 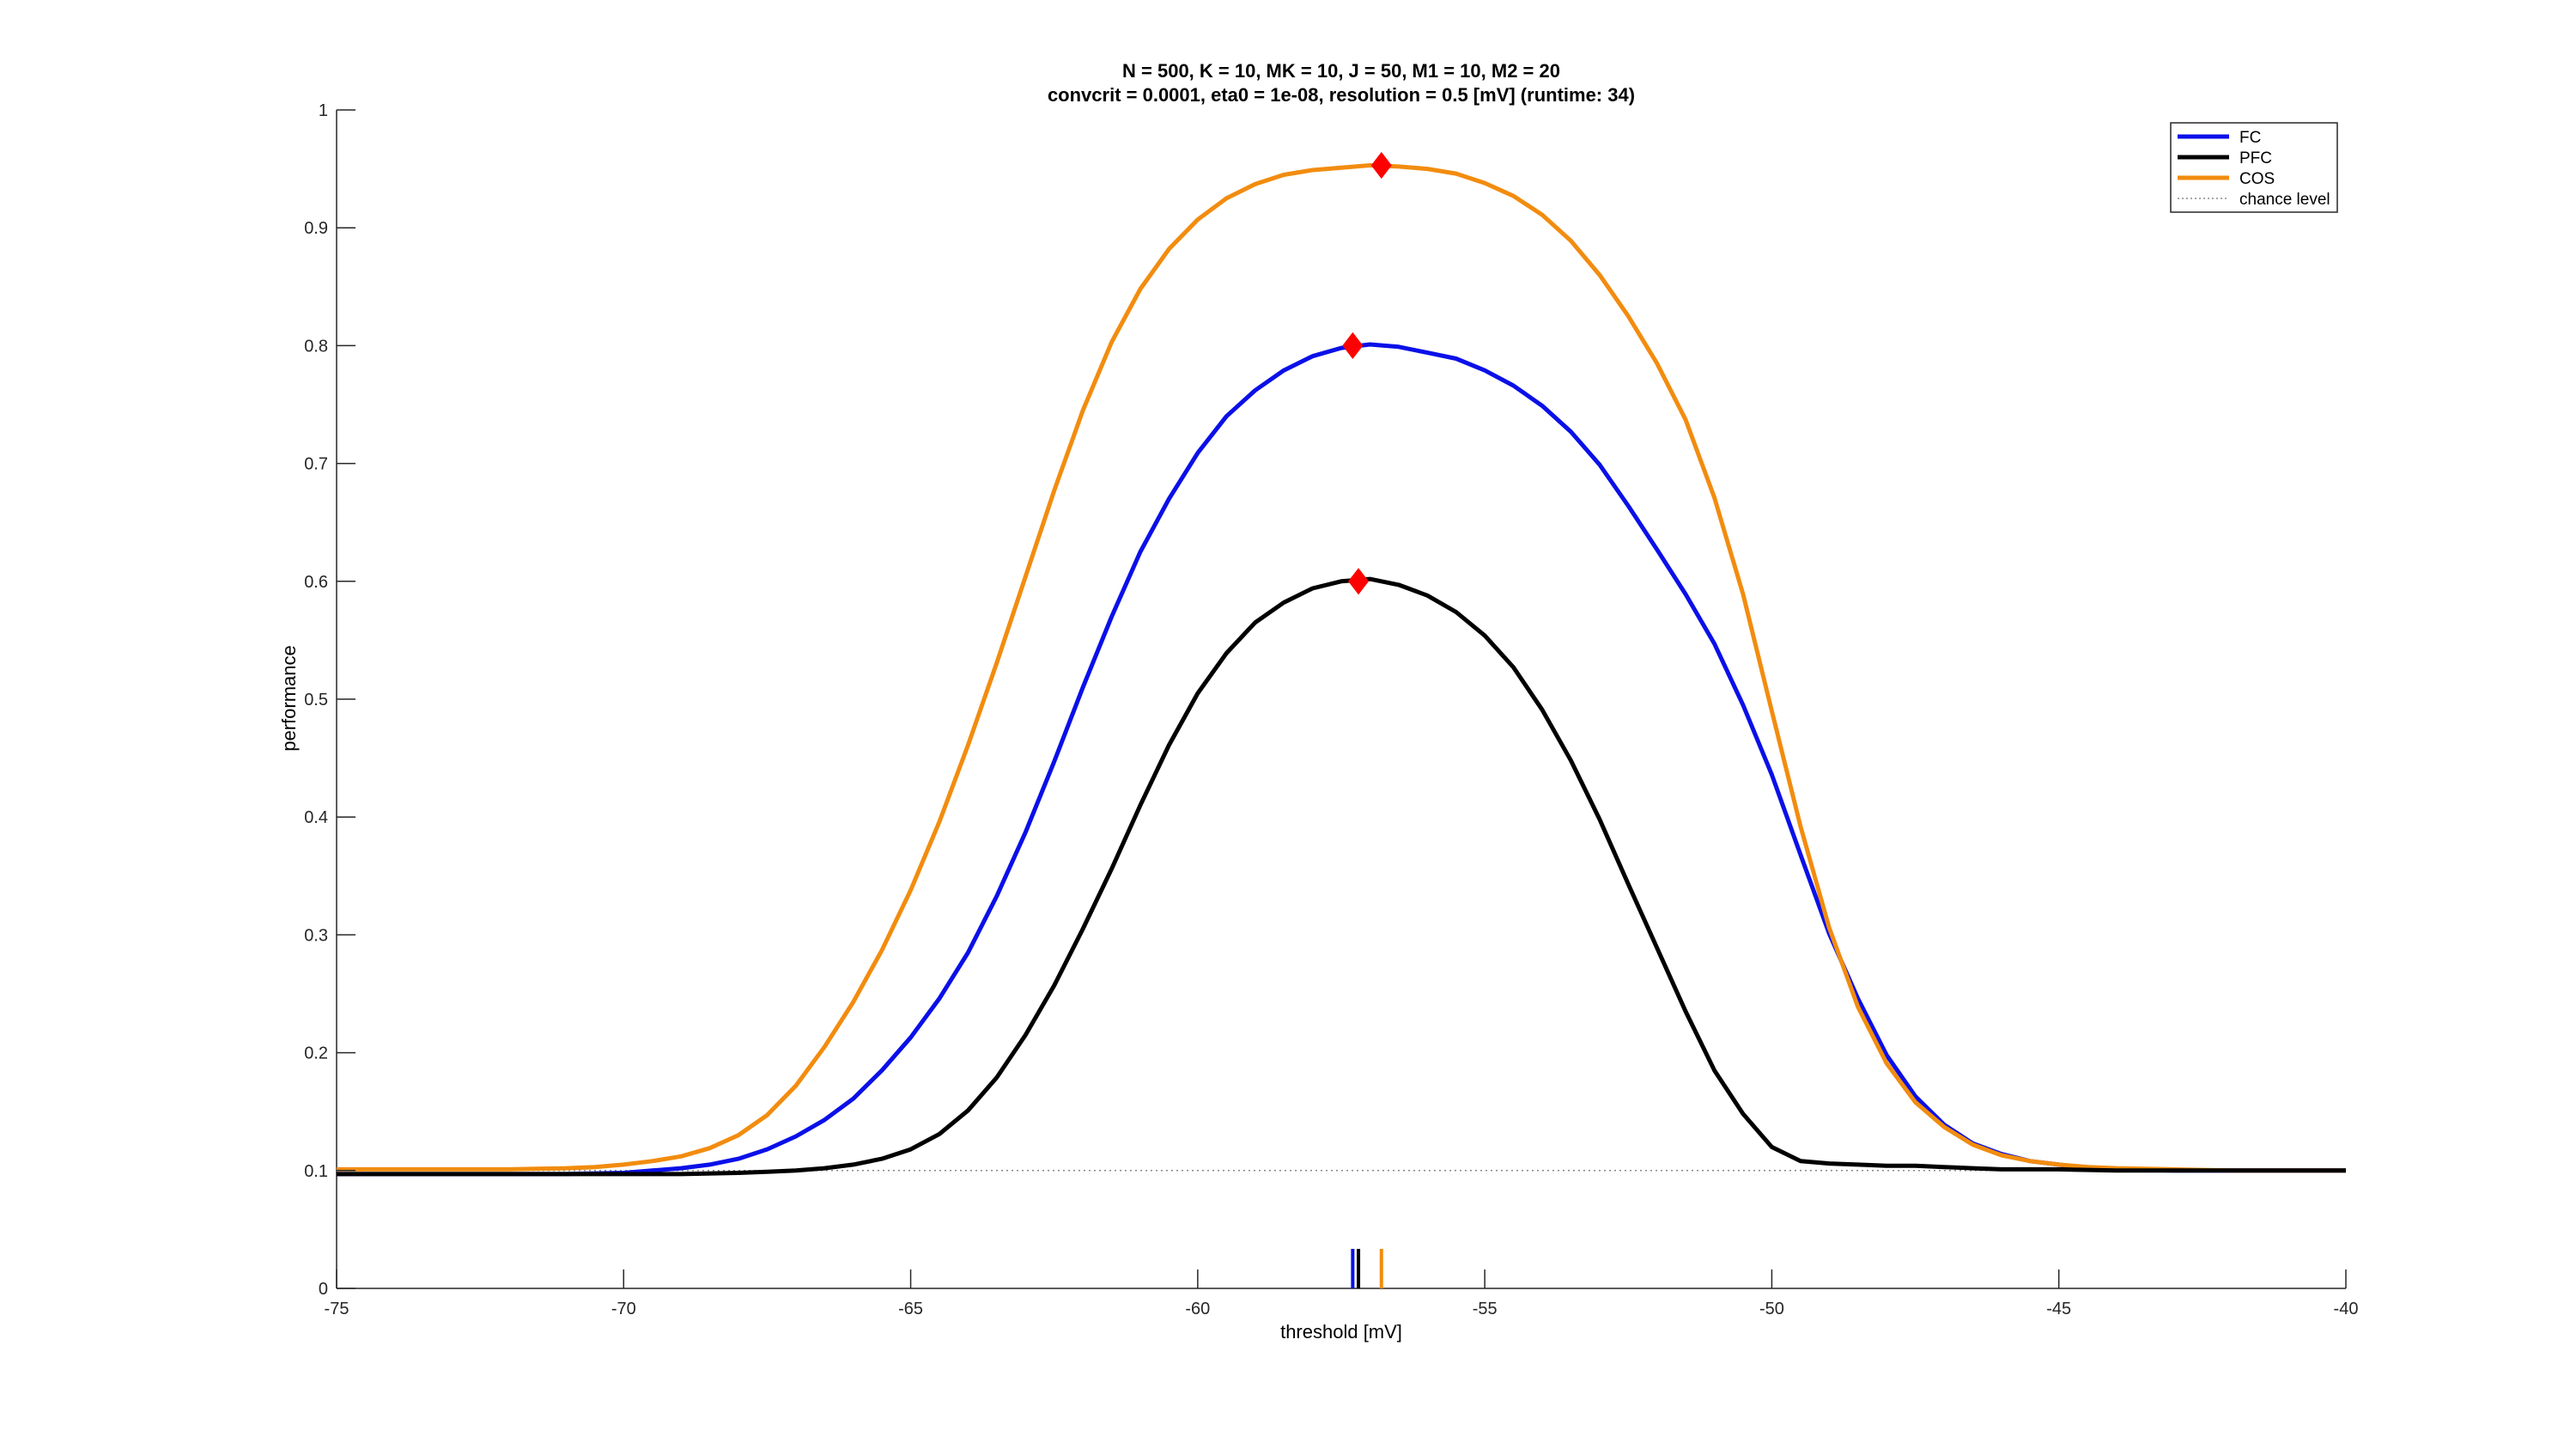 I want to click on y-tick-label: 0.9, so click(x=316, y=228).